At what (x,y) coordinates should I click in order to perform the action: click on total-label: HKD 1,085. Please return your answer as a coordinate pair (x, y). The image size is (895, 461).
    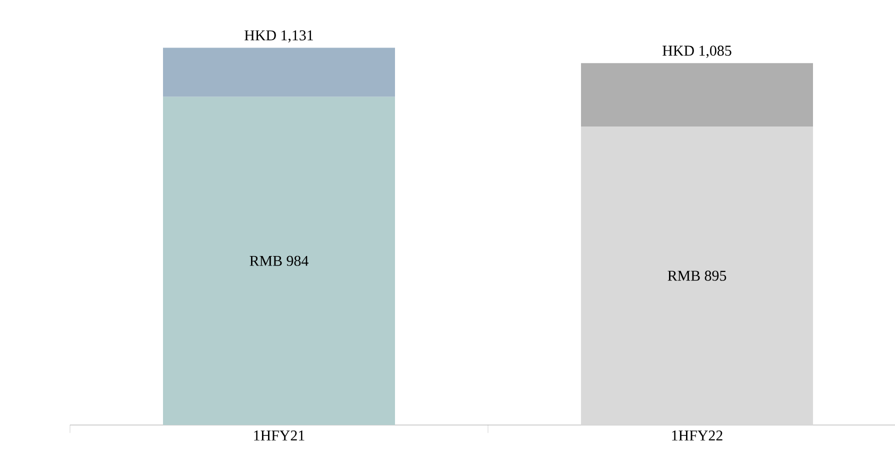
    Looking at the image, I should click on (697, 52).